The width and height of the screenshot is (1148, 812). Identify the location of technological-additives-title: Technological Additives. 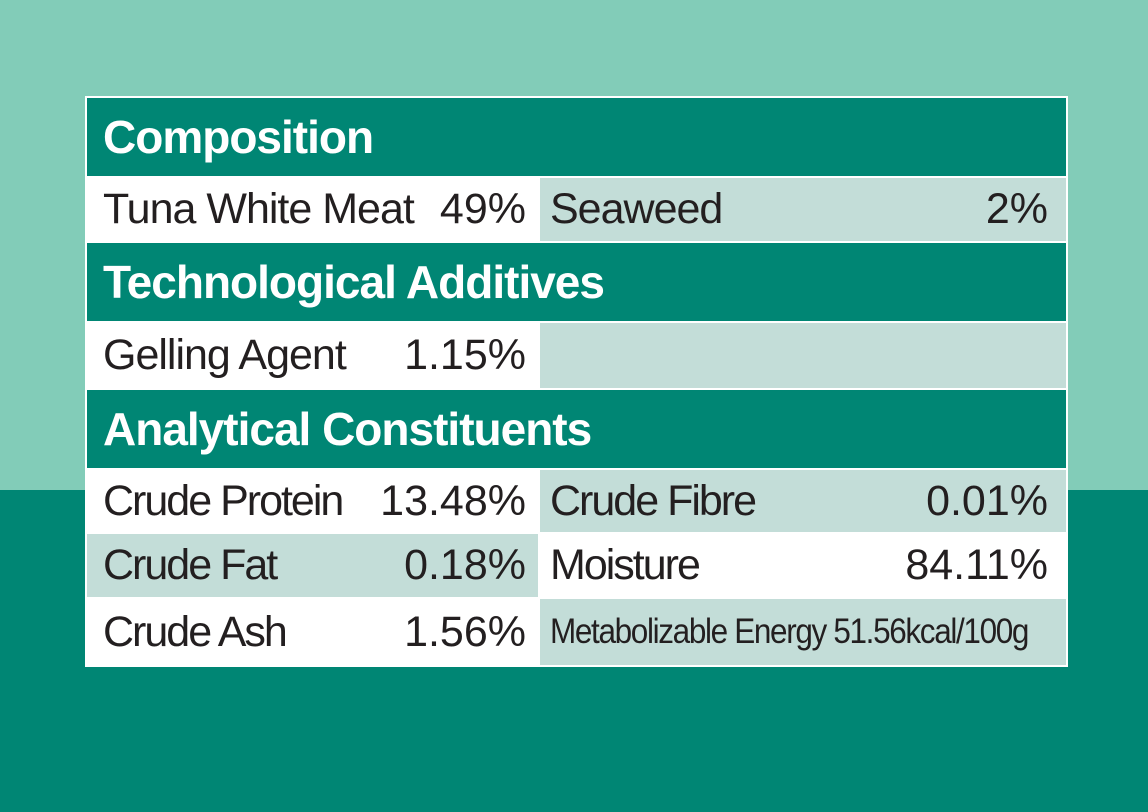
(354, 282).